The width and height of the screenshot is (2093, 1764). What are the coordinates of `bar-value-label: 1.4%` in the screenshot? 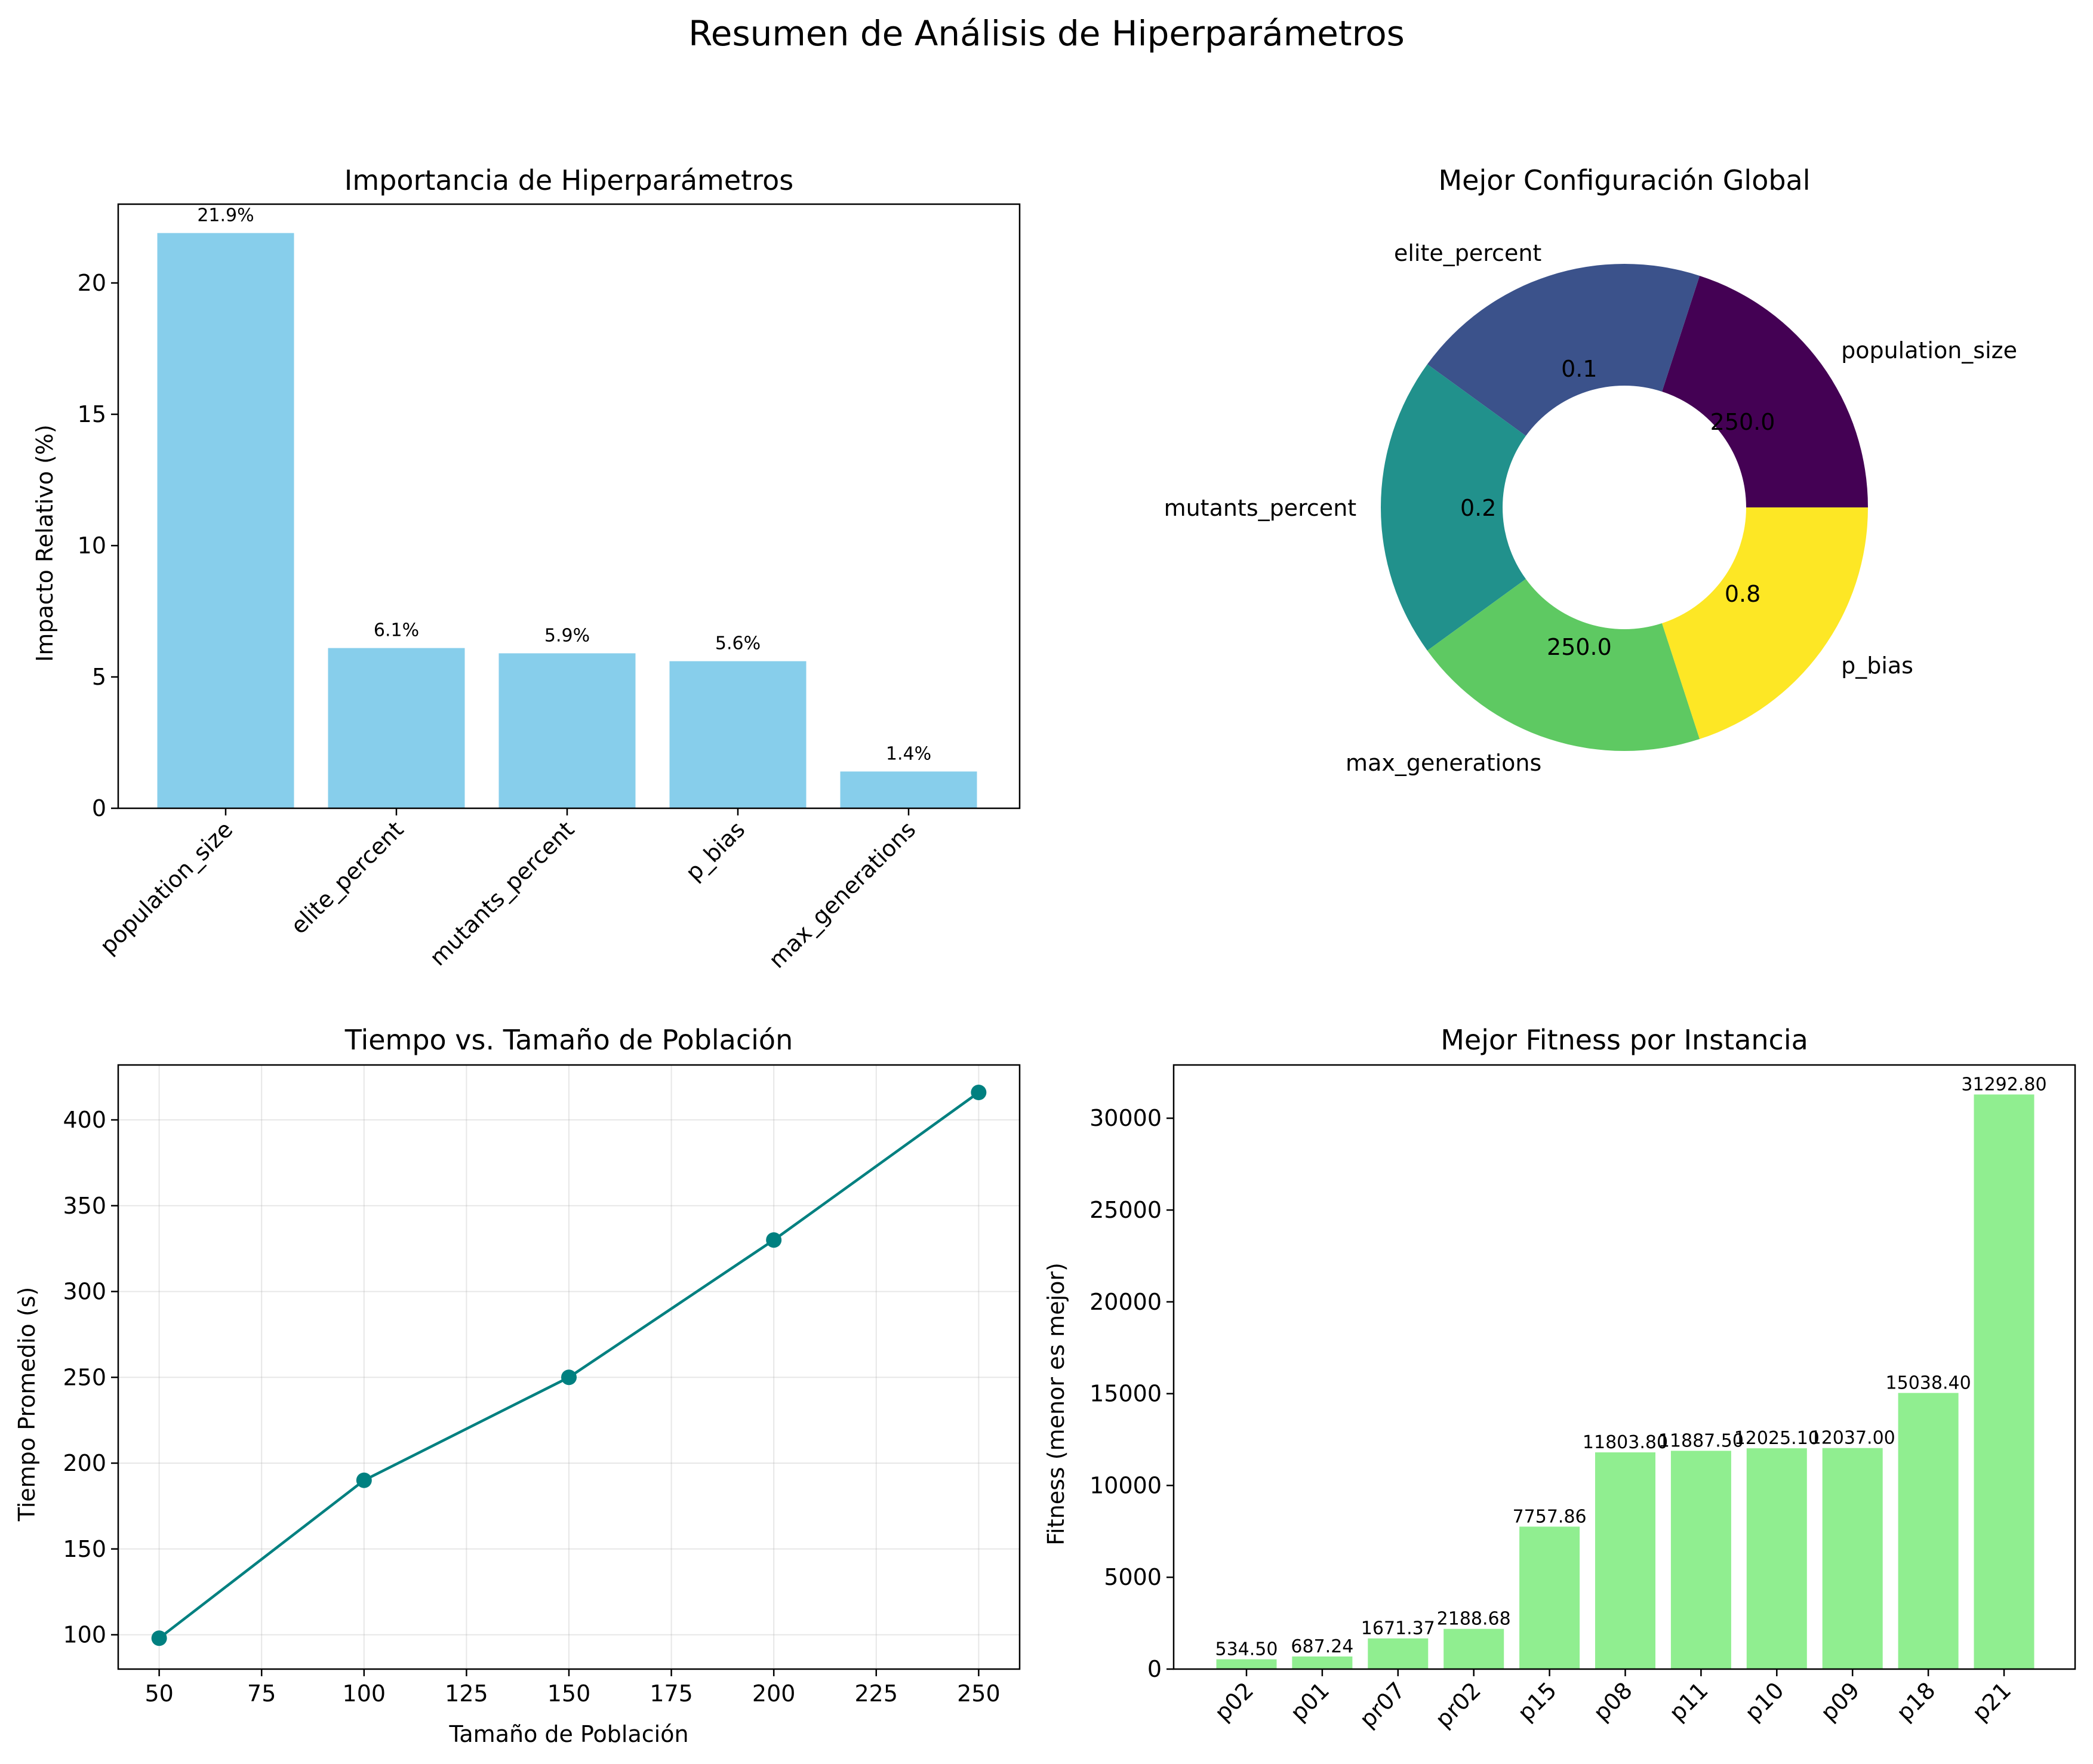 It's located at (908, 753).